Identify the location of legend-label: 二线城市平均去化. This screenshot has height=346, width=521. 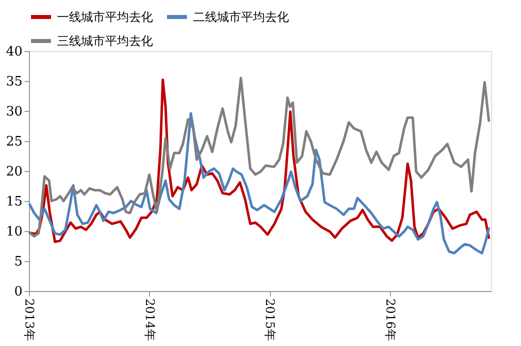
(241, 17).